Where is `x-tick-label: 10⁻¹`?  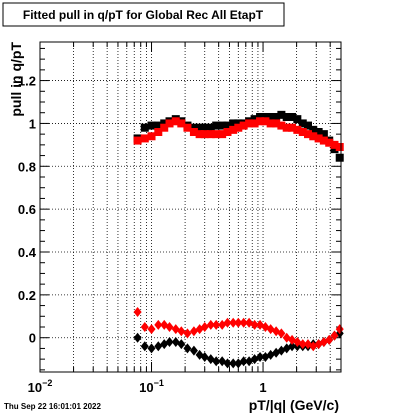
x-tick-label: 10⁻¹ is located at coordinates (151, 386).